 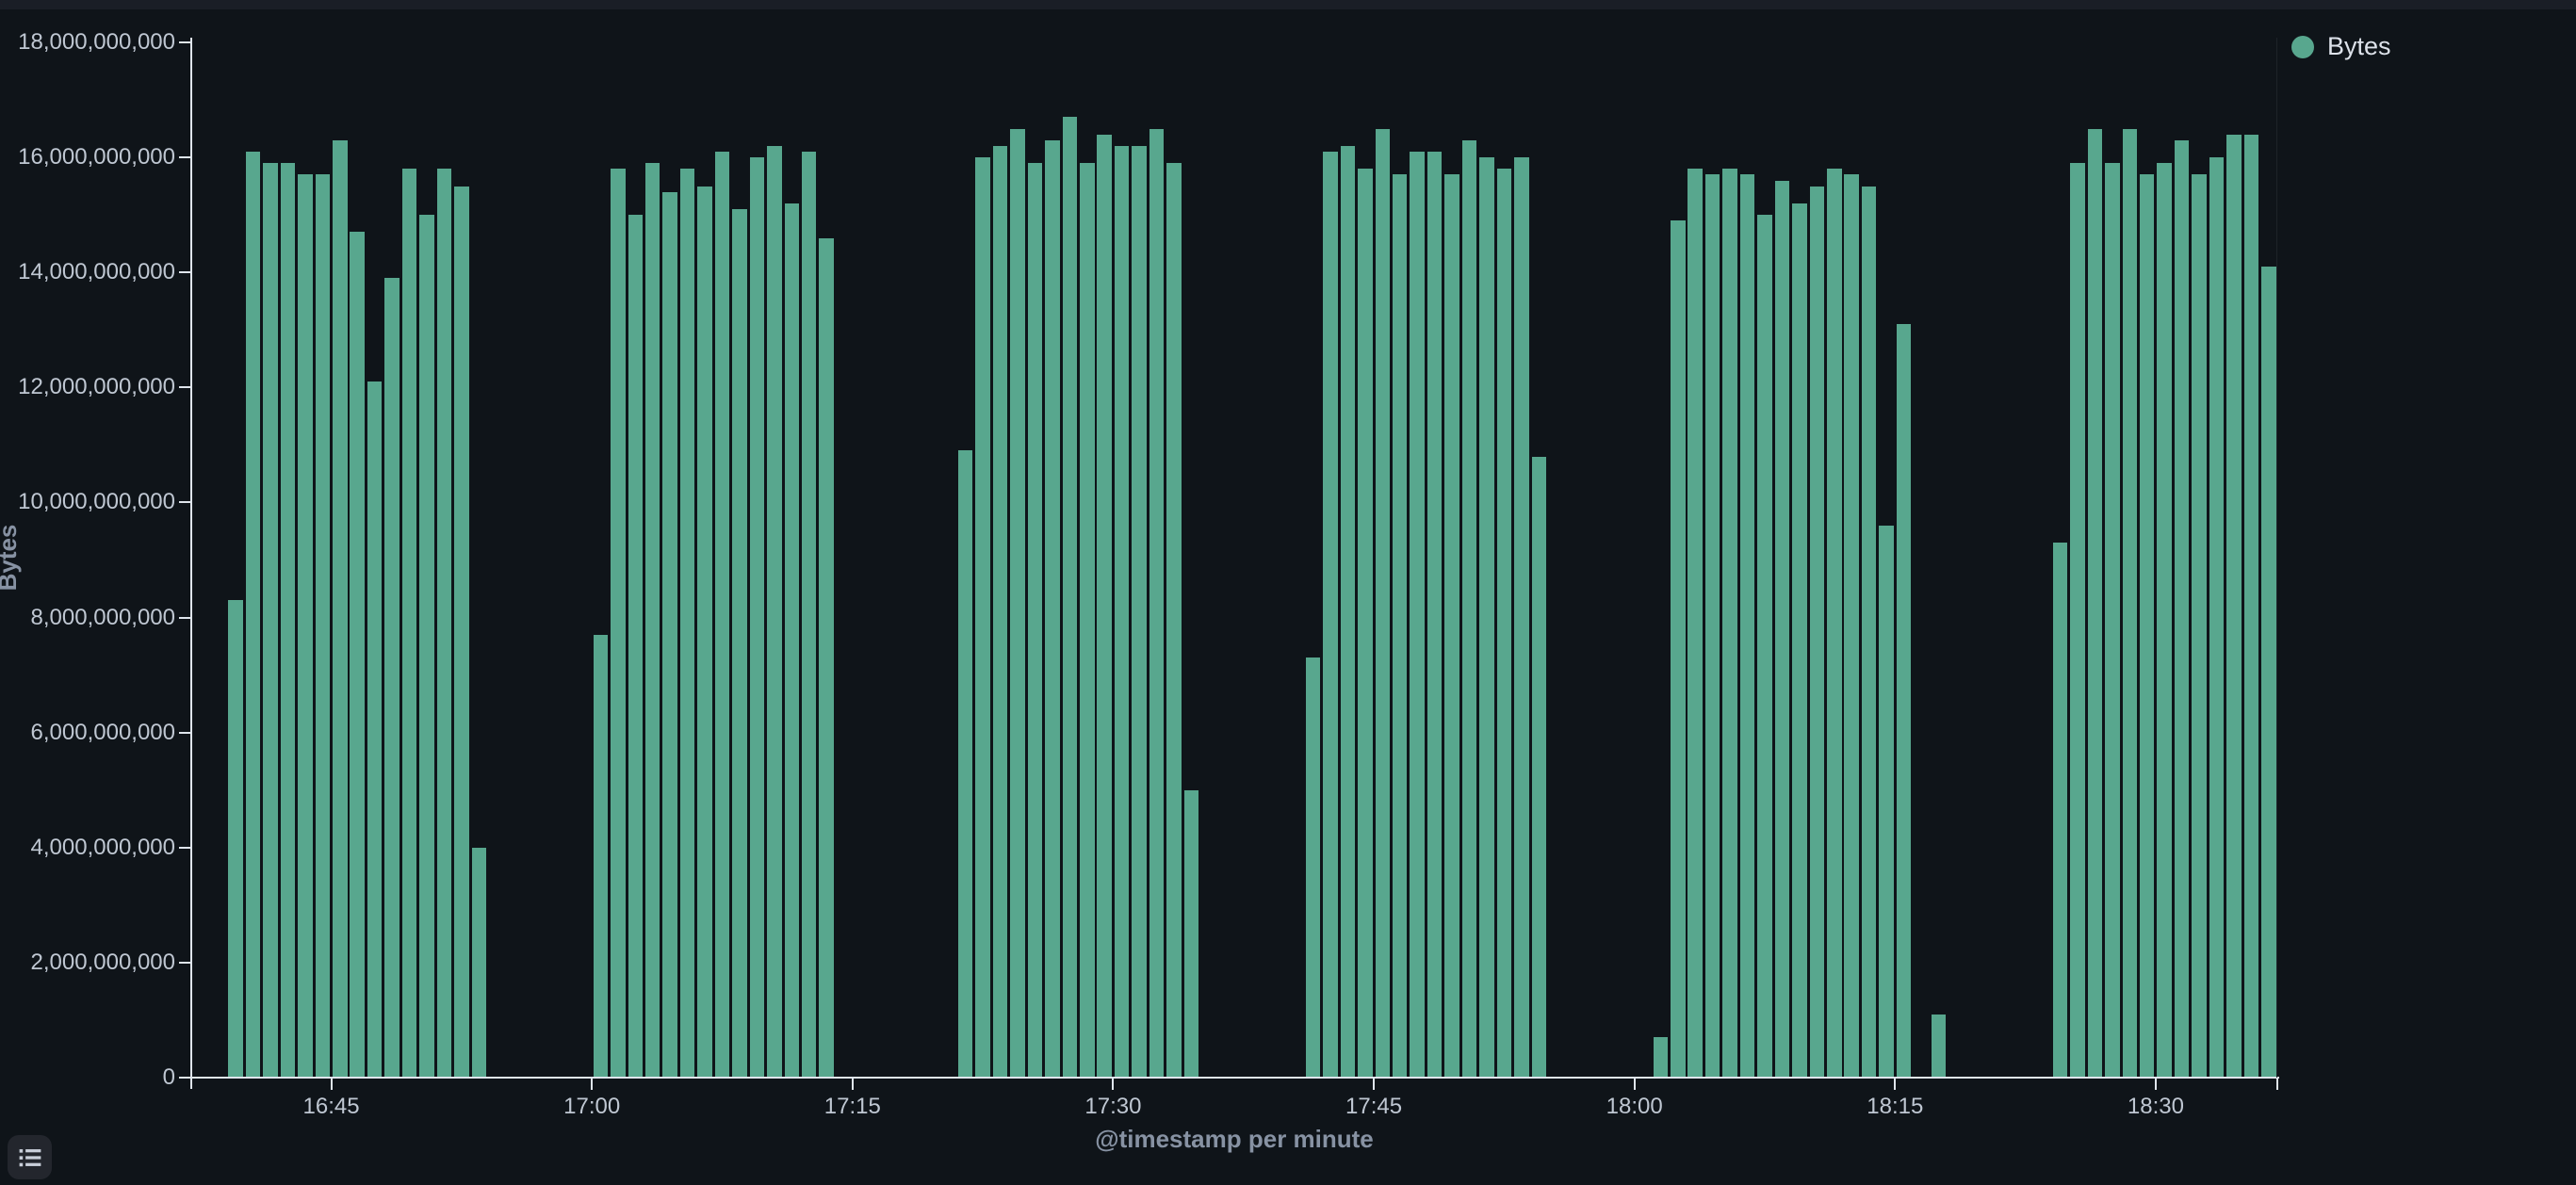 What do you see at coordinates (479, 962) in the screenshot?
I see `bar-16:53` at bounding box center [479, 962].